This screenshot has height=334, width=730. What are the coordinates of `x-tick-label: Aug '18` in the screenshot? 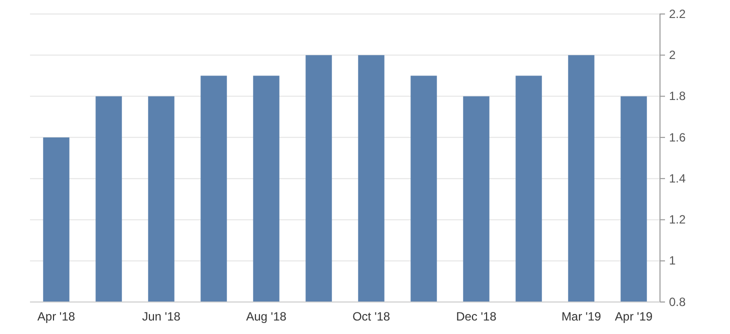 It's located at (266, 317).